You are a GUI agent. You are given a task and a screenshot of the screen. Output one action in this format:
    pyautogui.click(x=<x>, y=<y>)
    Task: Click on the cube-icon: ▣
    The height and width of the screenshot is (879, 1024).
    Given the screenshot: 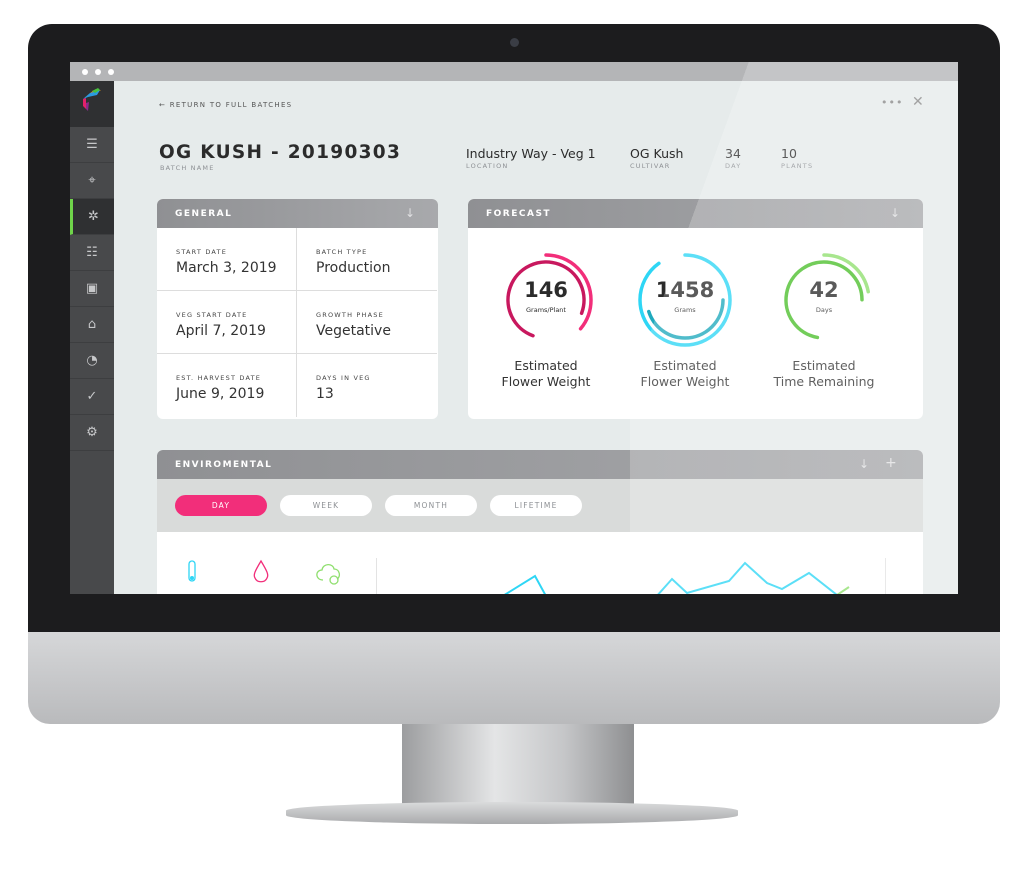 What is the action you would take?
    pyautogui.click(x=92, y=288)
    